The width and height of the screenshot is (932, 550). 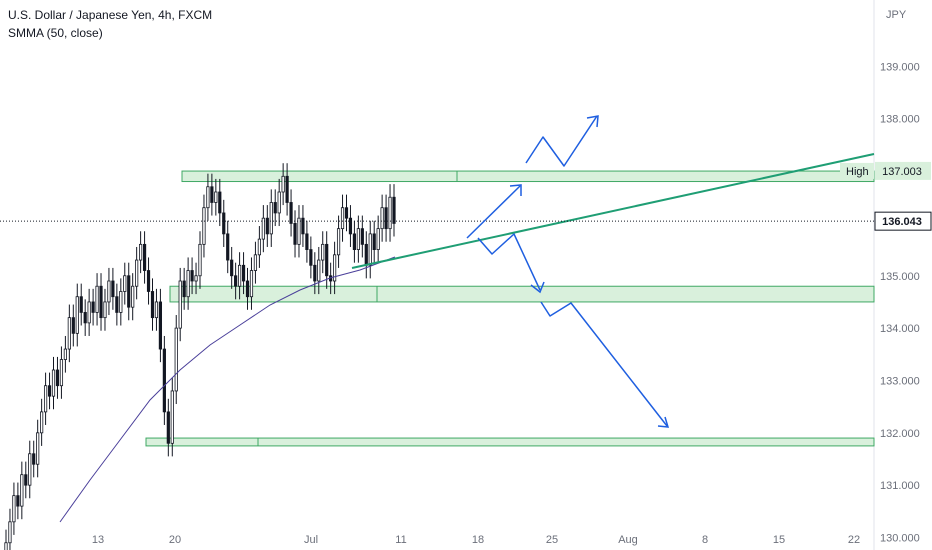 What do you see at coordinates (896, 15) in the screenshot?
I see `currency-label: JPY` at bounding box center [896, 15].